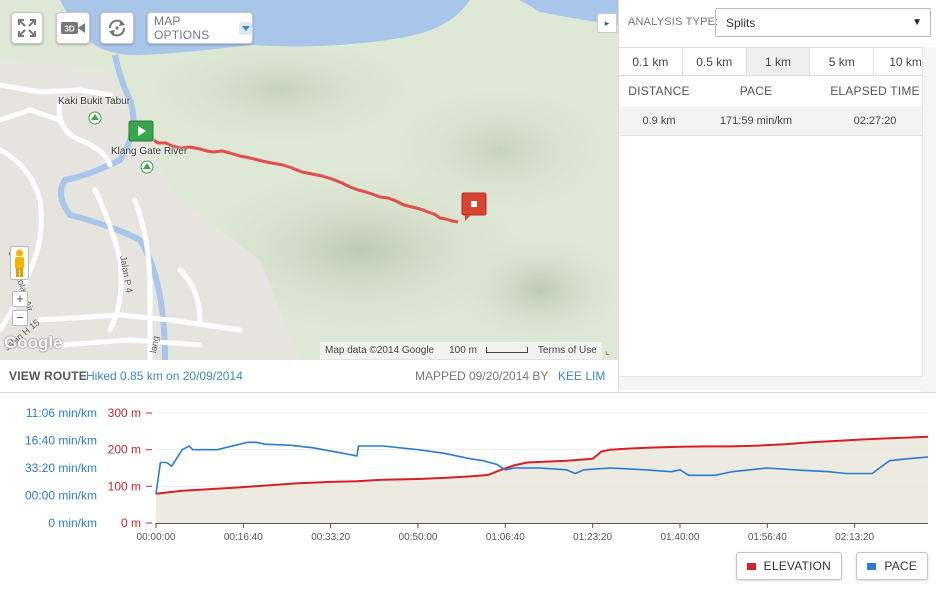 This screenshot has height=590, width=936. What do you see at coordinates (124, 486) in the screenshot?
I see `elevation-tick-label: 100 m` at bounding box center [124, 486].